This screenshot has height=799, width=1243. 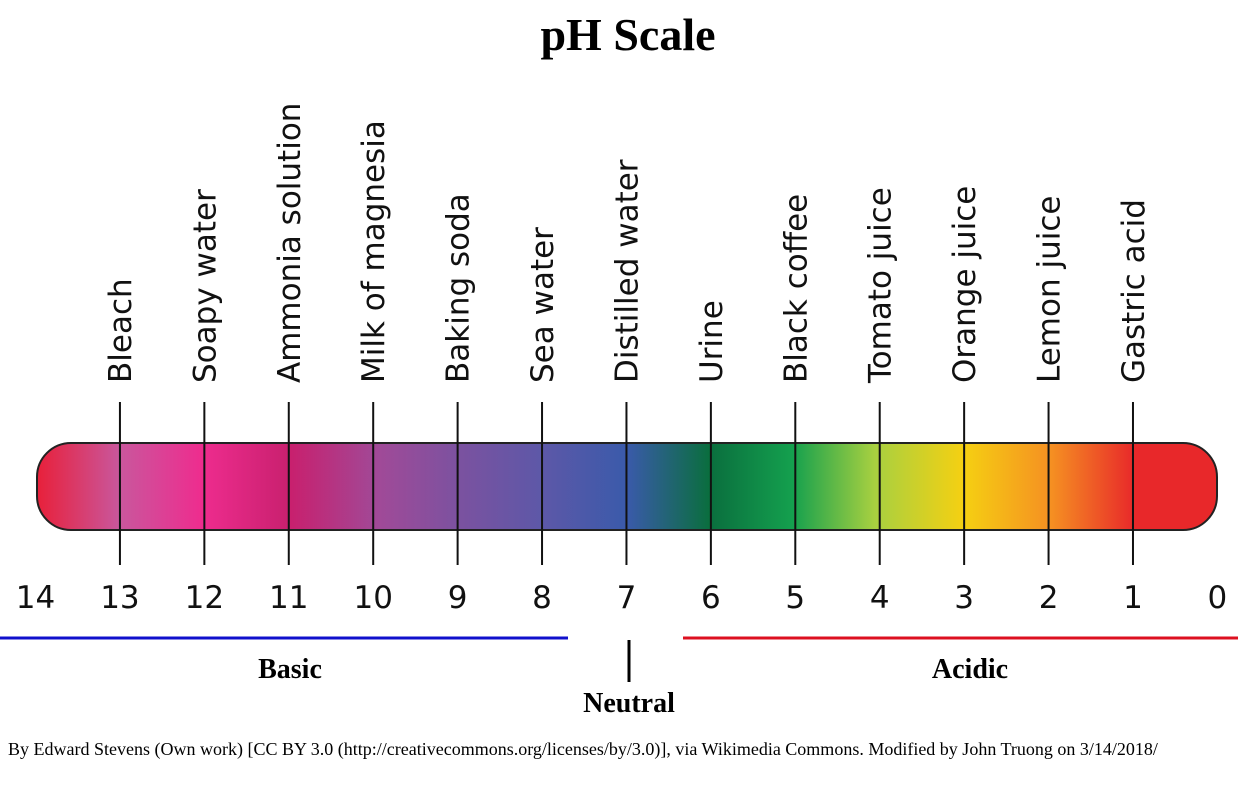 I want to click on tick-label: 5, so click(x=795, y=598).